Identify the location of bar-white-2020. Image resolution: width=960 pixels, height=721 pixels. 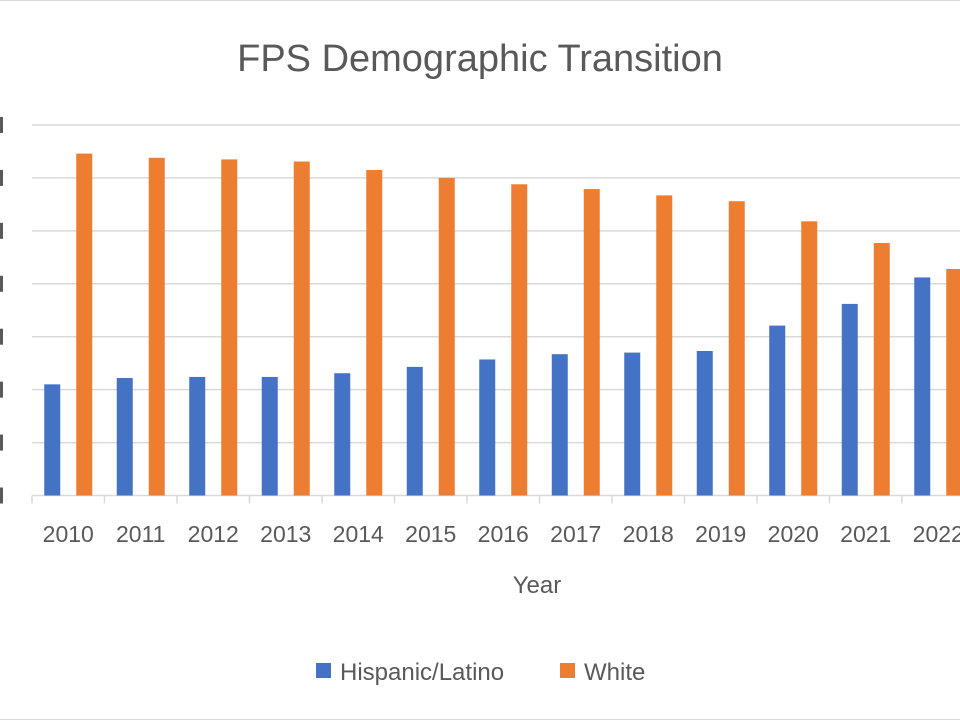
(809, 358).